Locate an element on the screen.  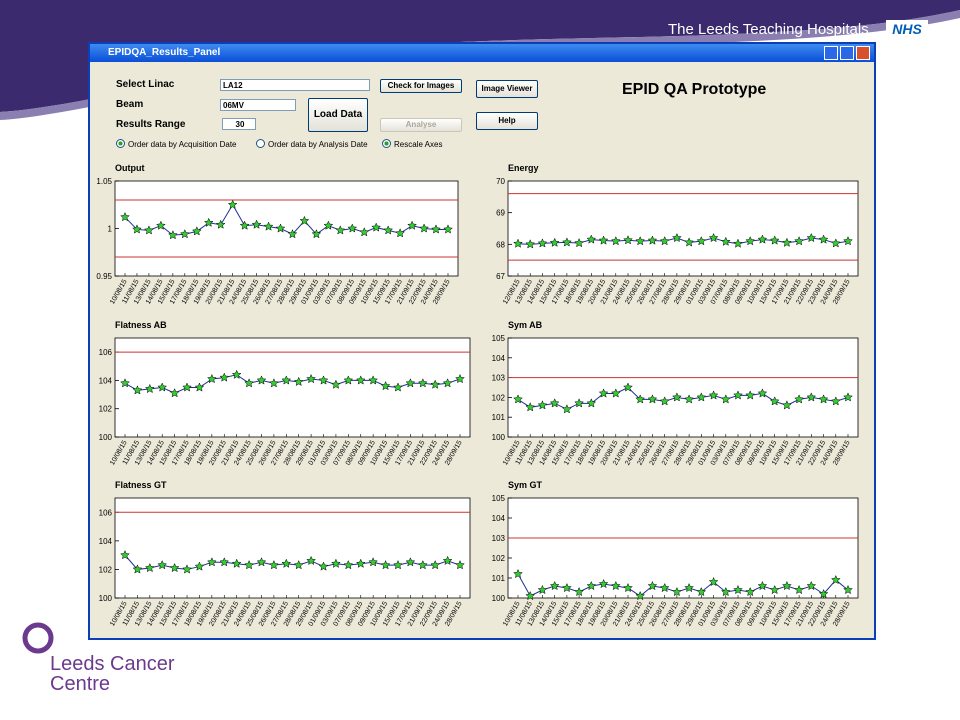
beam-dropdown: 06MV is located at coordinates (258, 105).